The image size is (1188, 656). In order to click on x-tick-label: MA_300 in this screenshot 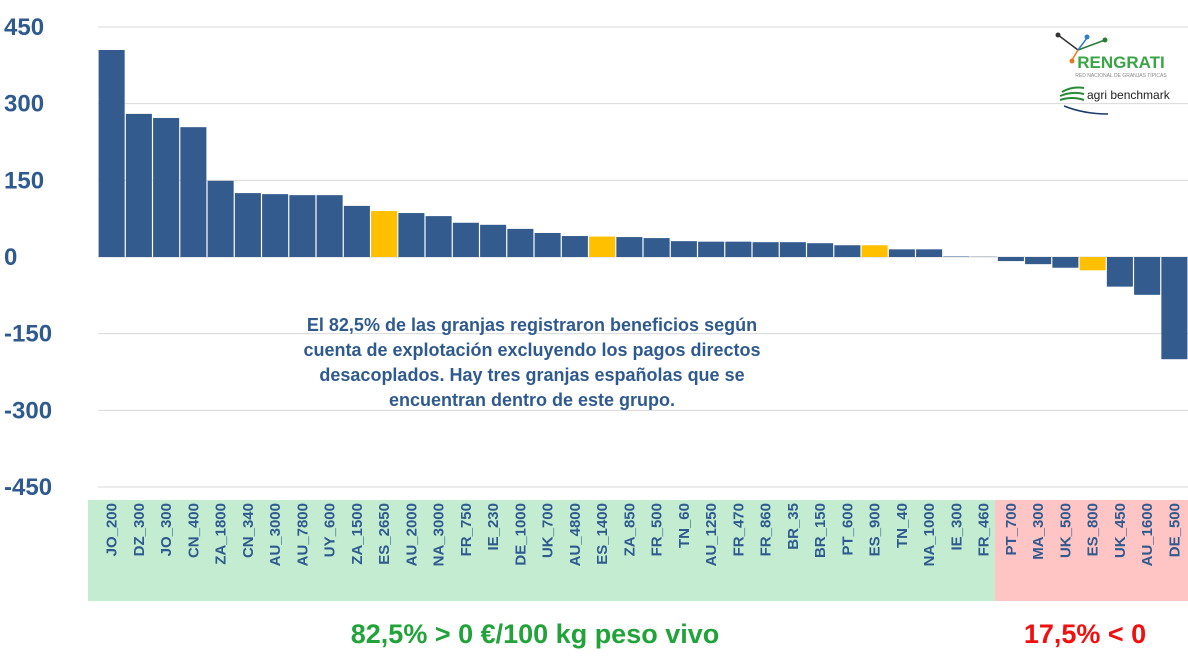, I will do `click(1038, 531)`.